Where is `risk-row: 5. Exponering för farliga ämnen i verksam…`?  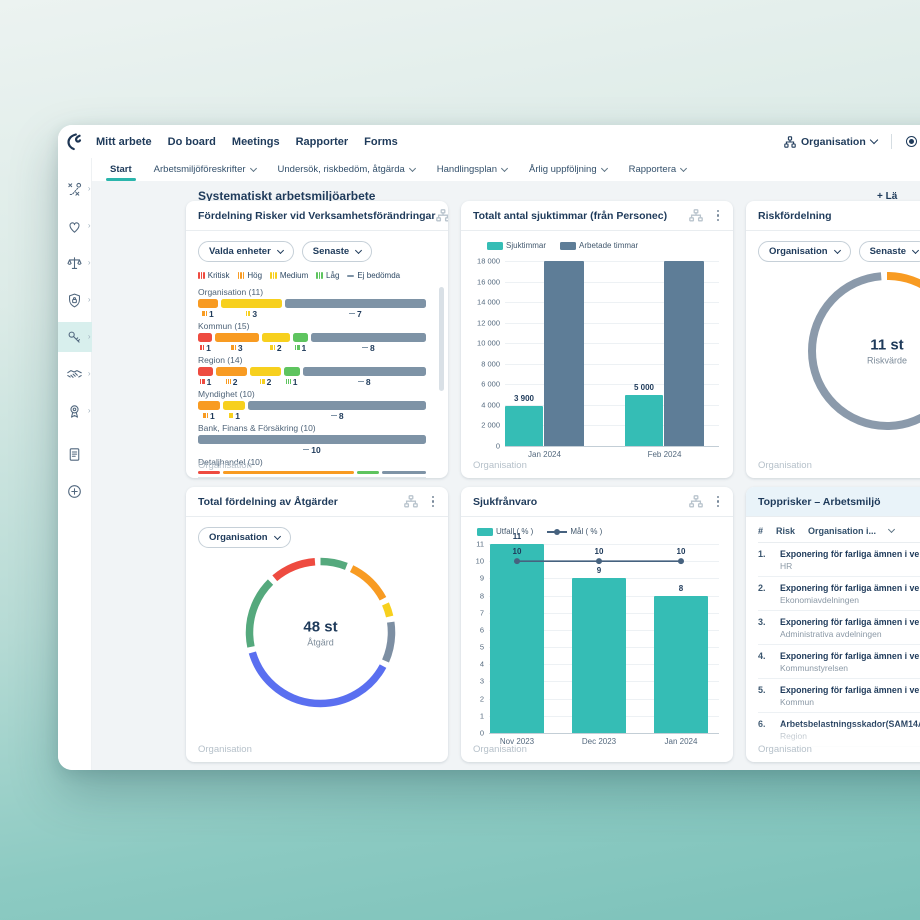 risk-row: 5. Exponering för farliga ämnen i verksam… is located at coordinates (839, 696).